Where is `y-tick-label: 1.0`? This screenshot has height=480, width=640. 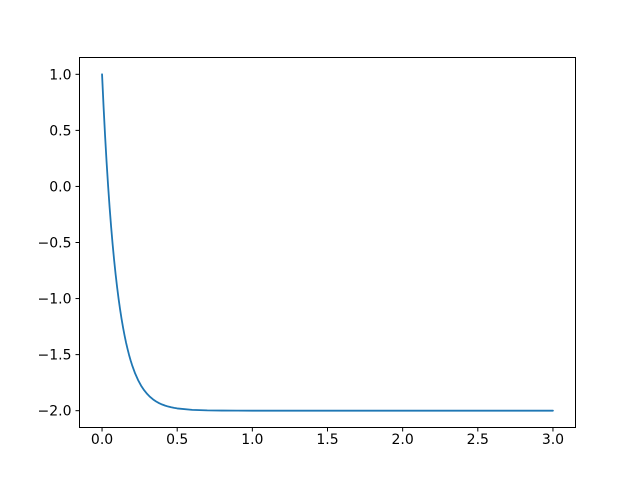
y-tick-label: 1.0 is located at coordinates (60, 75).